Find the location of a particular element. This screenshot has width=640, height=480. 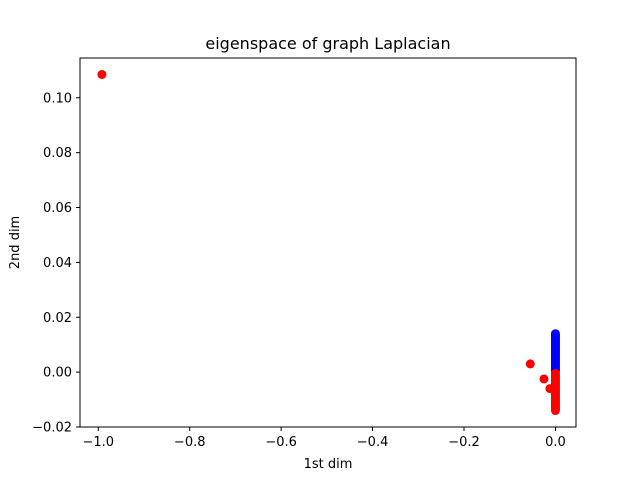

y-axis: −0.02 0.00 0.02 0.04 0.06 0.08 0.10 is located at coordinates (56, 263).